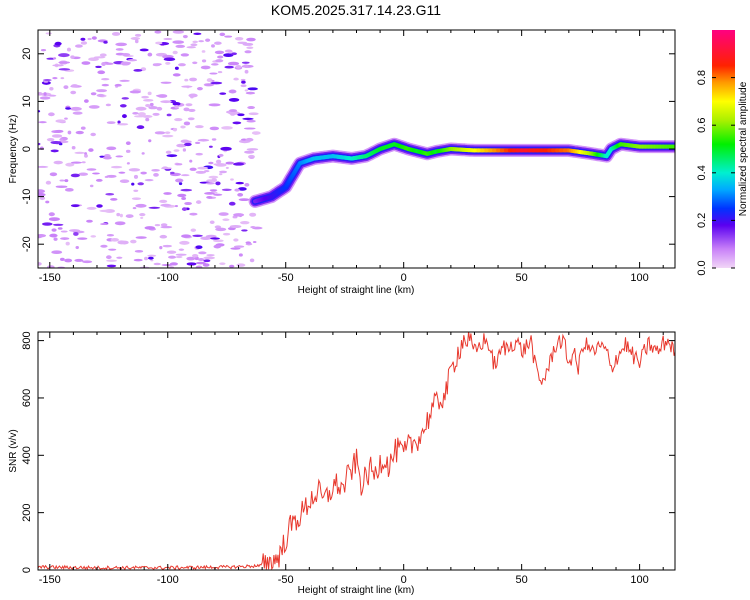  What do you see at coordinates (404, 278) in the screenshot?
I see `spectrogram-xtick-label: 0` at bounding box center [404, 278].